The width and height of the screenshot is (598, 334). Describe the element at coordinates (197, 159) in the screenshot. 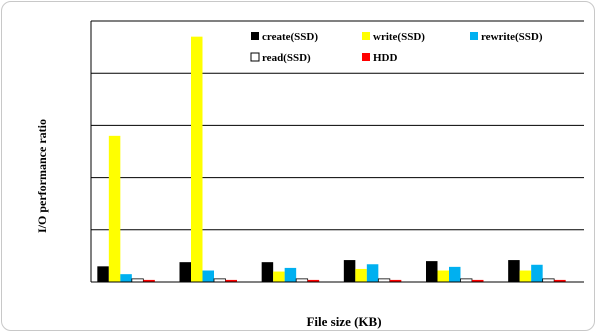

I see `bar-write-ssd--1` at that location.